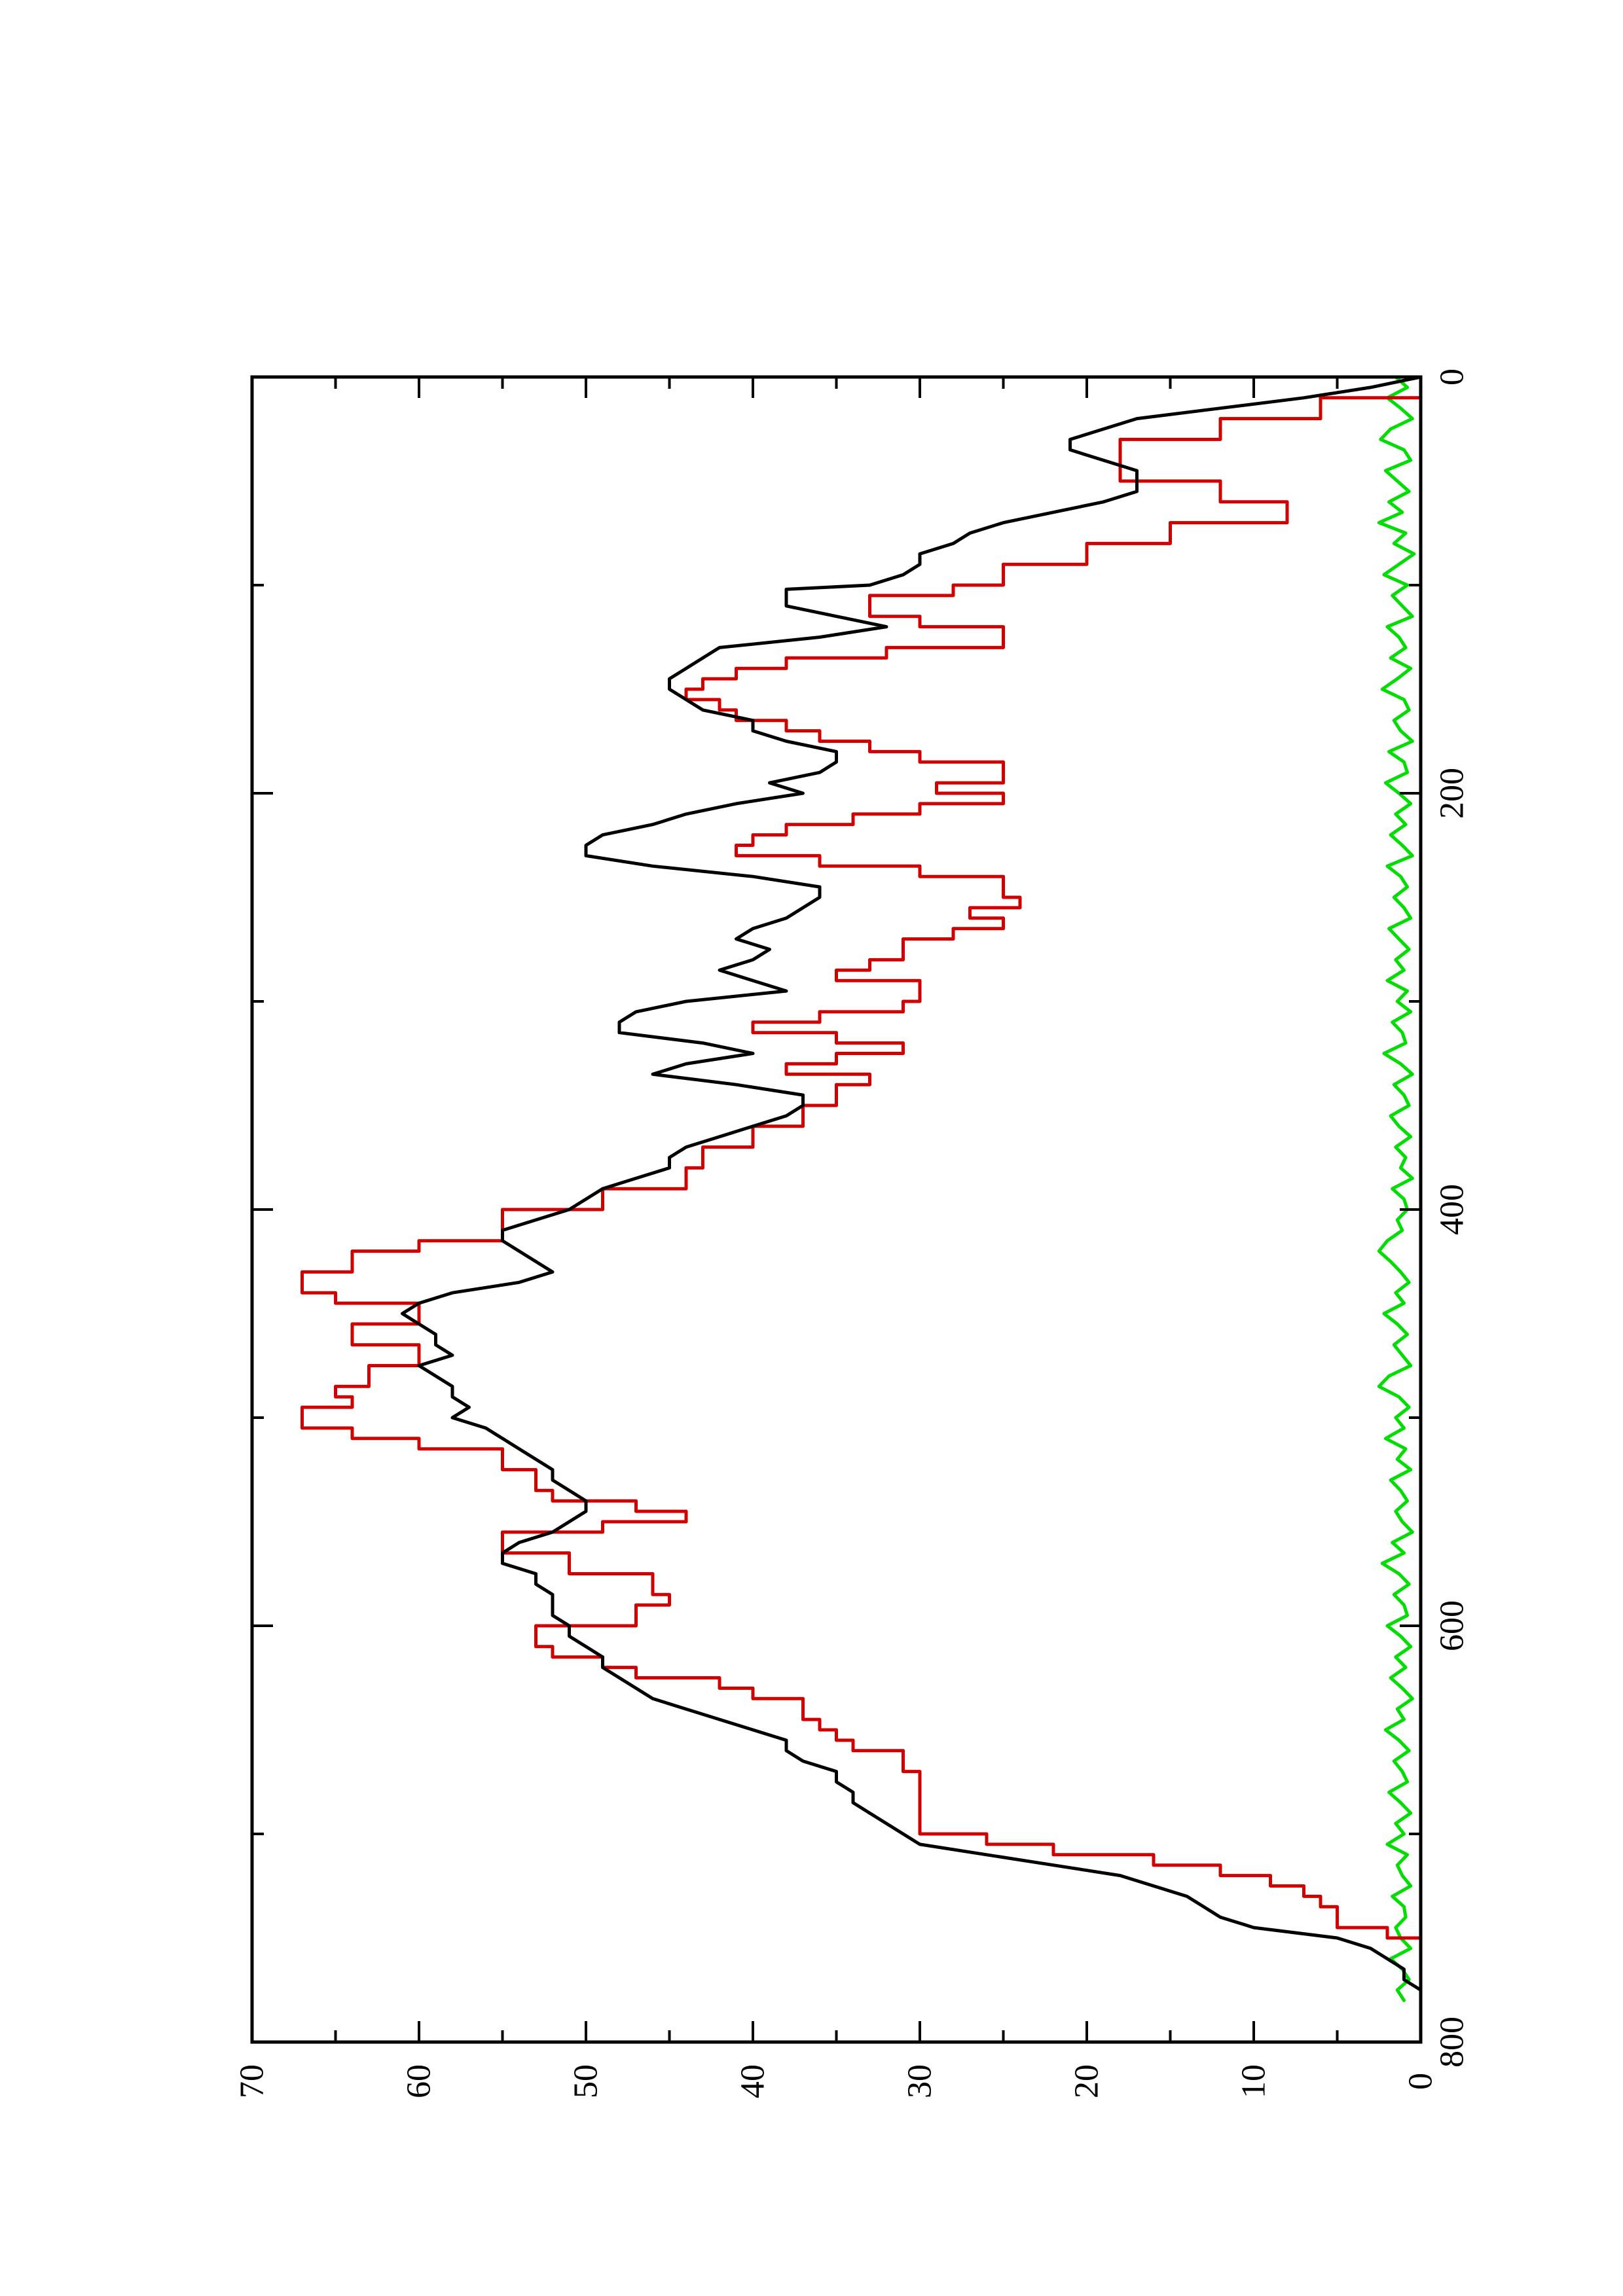  I want to click on x-tick-label: 200, so click(1452, 793).